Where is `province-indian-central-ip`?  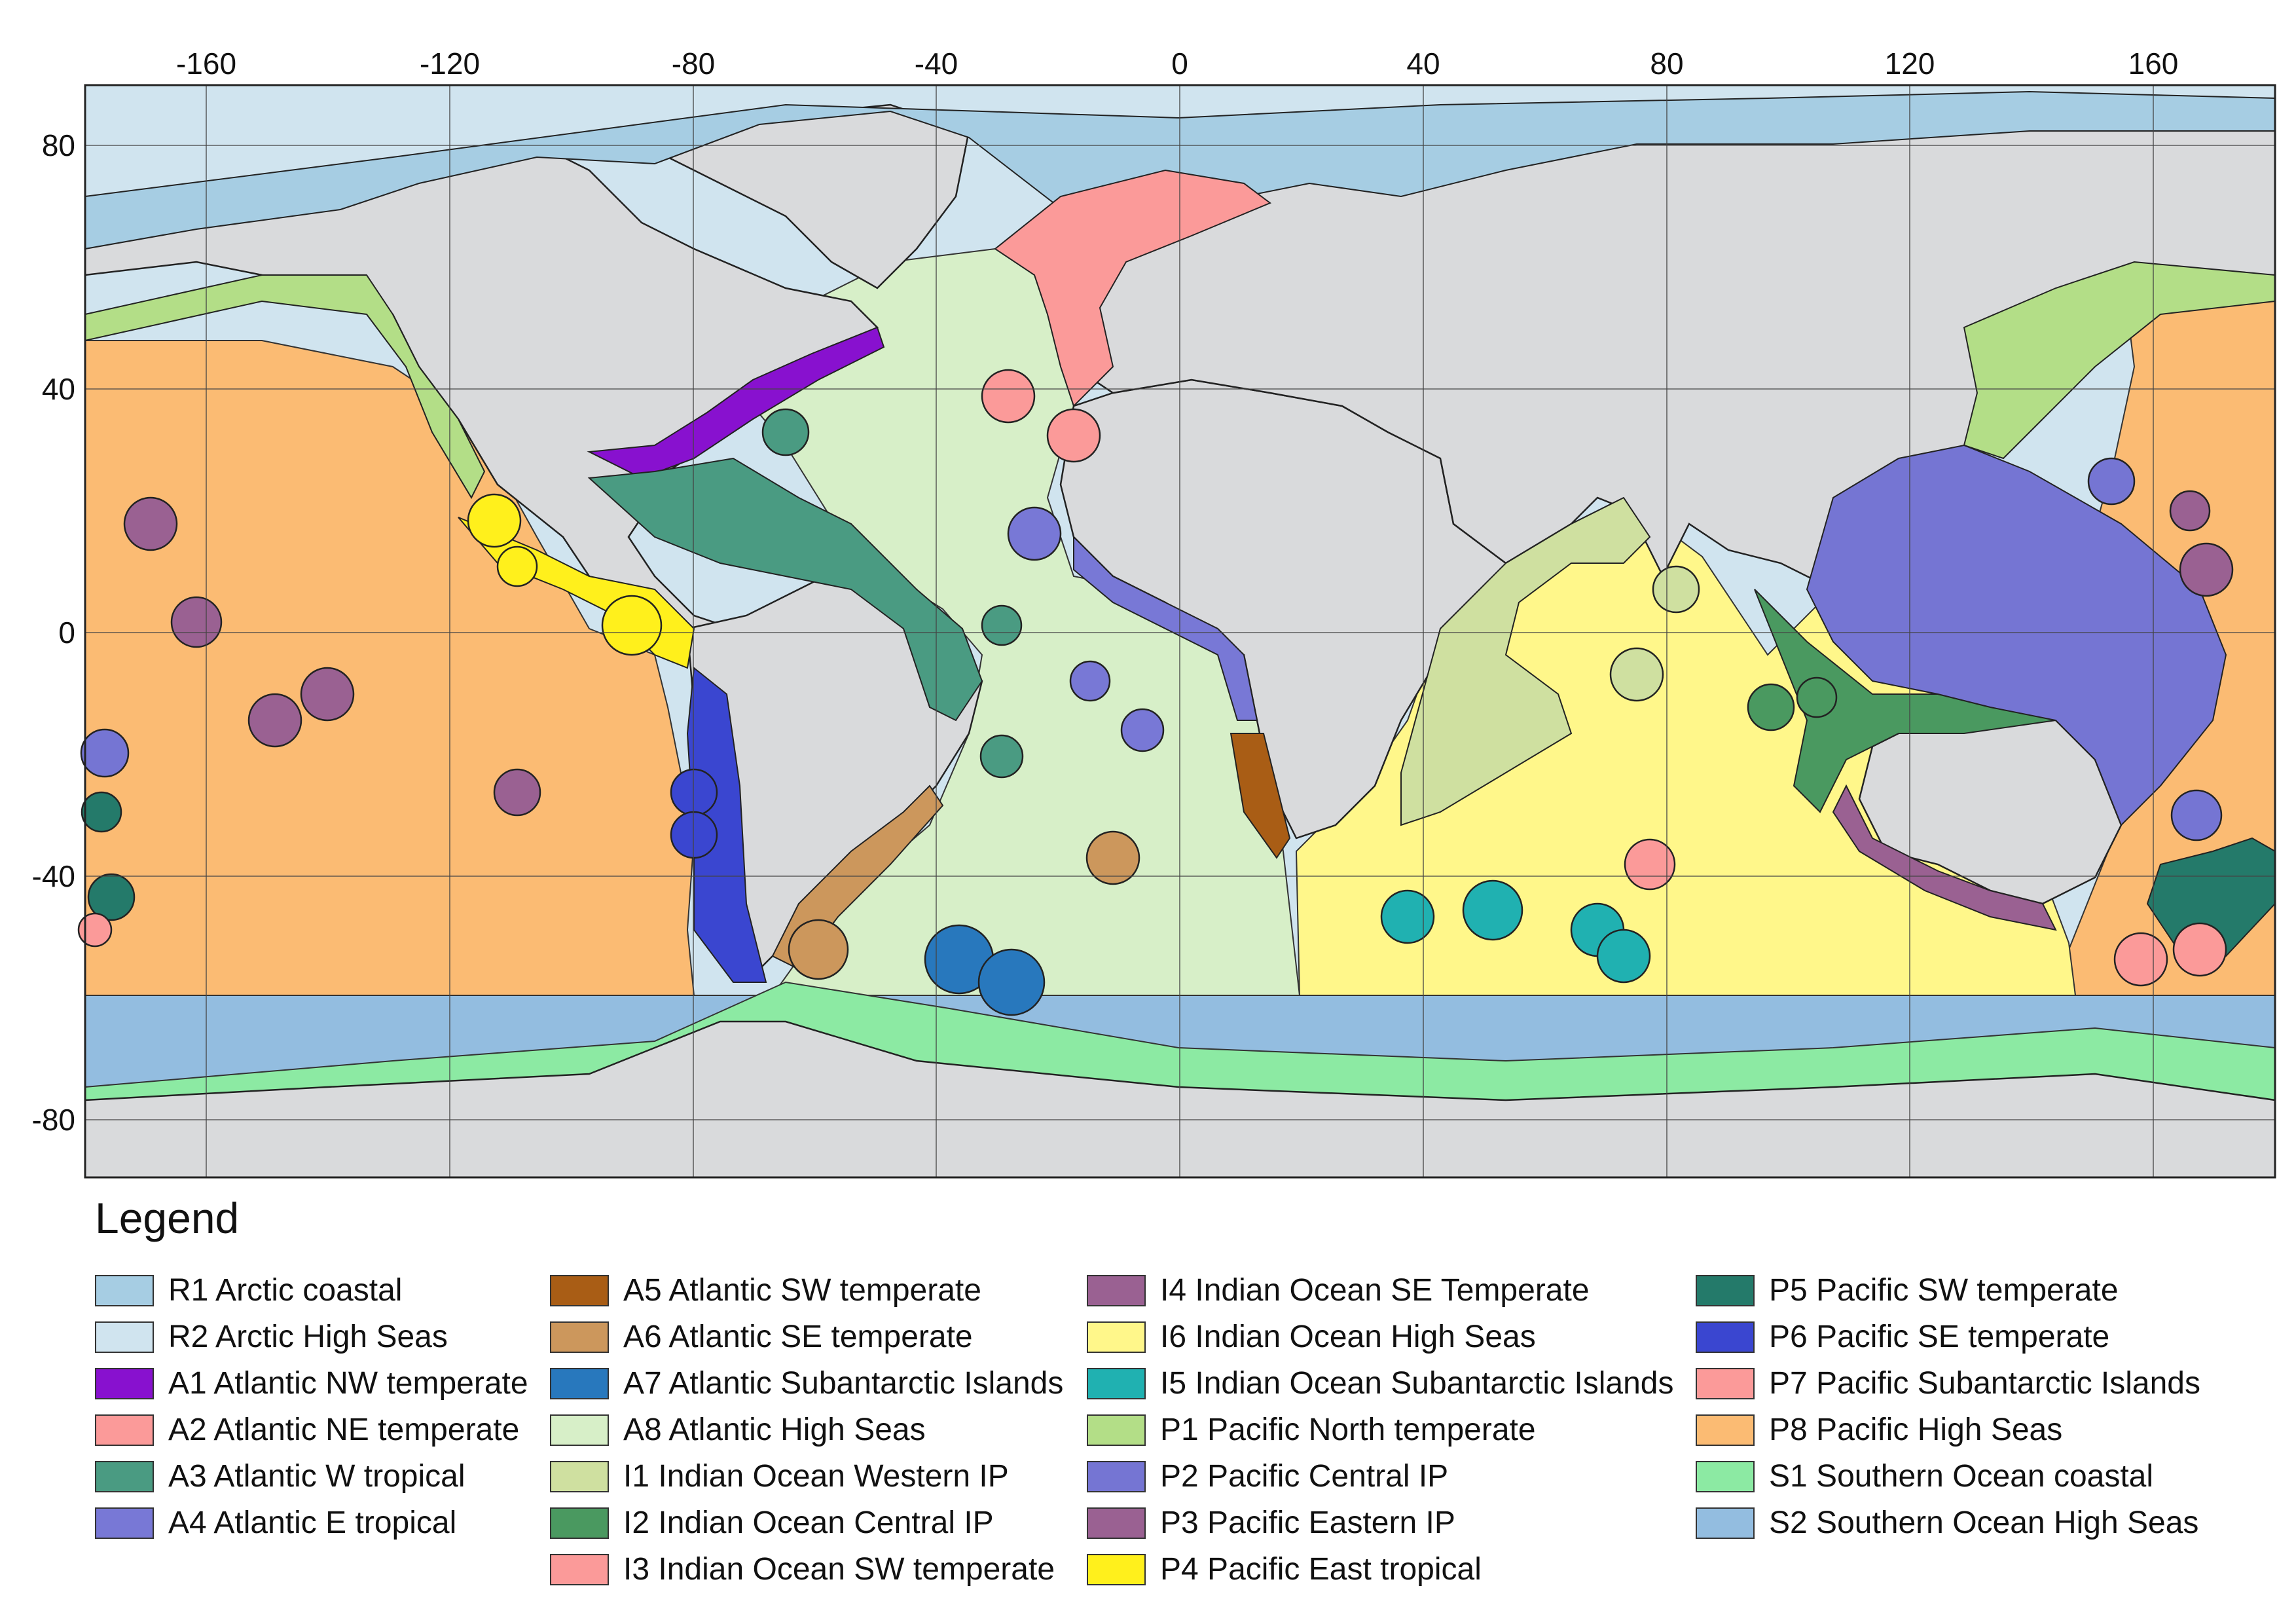 province-indian-central-ip is located at coordinates (1905, 701).